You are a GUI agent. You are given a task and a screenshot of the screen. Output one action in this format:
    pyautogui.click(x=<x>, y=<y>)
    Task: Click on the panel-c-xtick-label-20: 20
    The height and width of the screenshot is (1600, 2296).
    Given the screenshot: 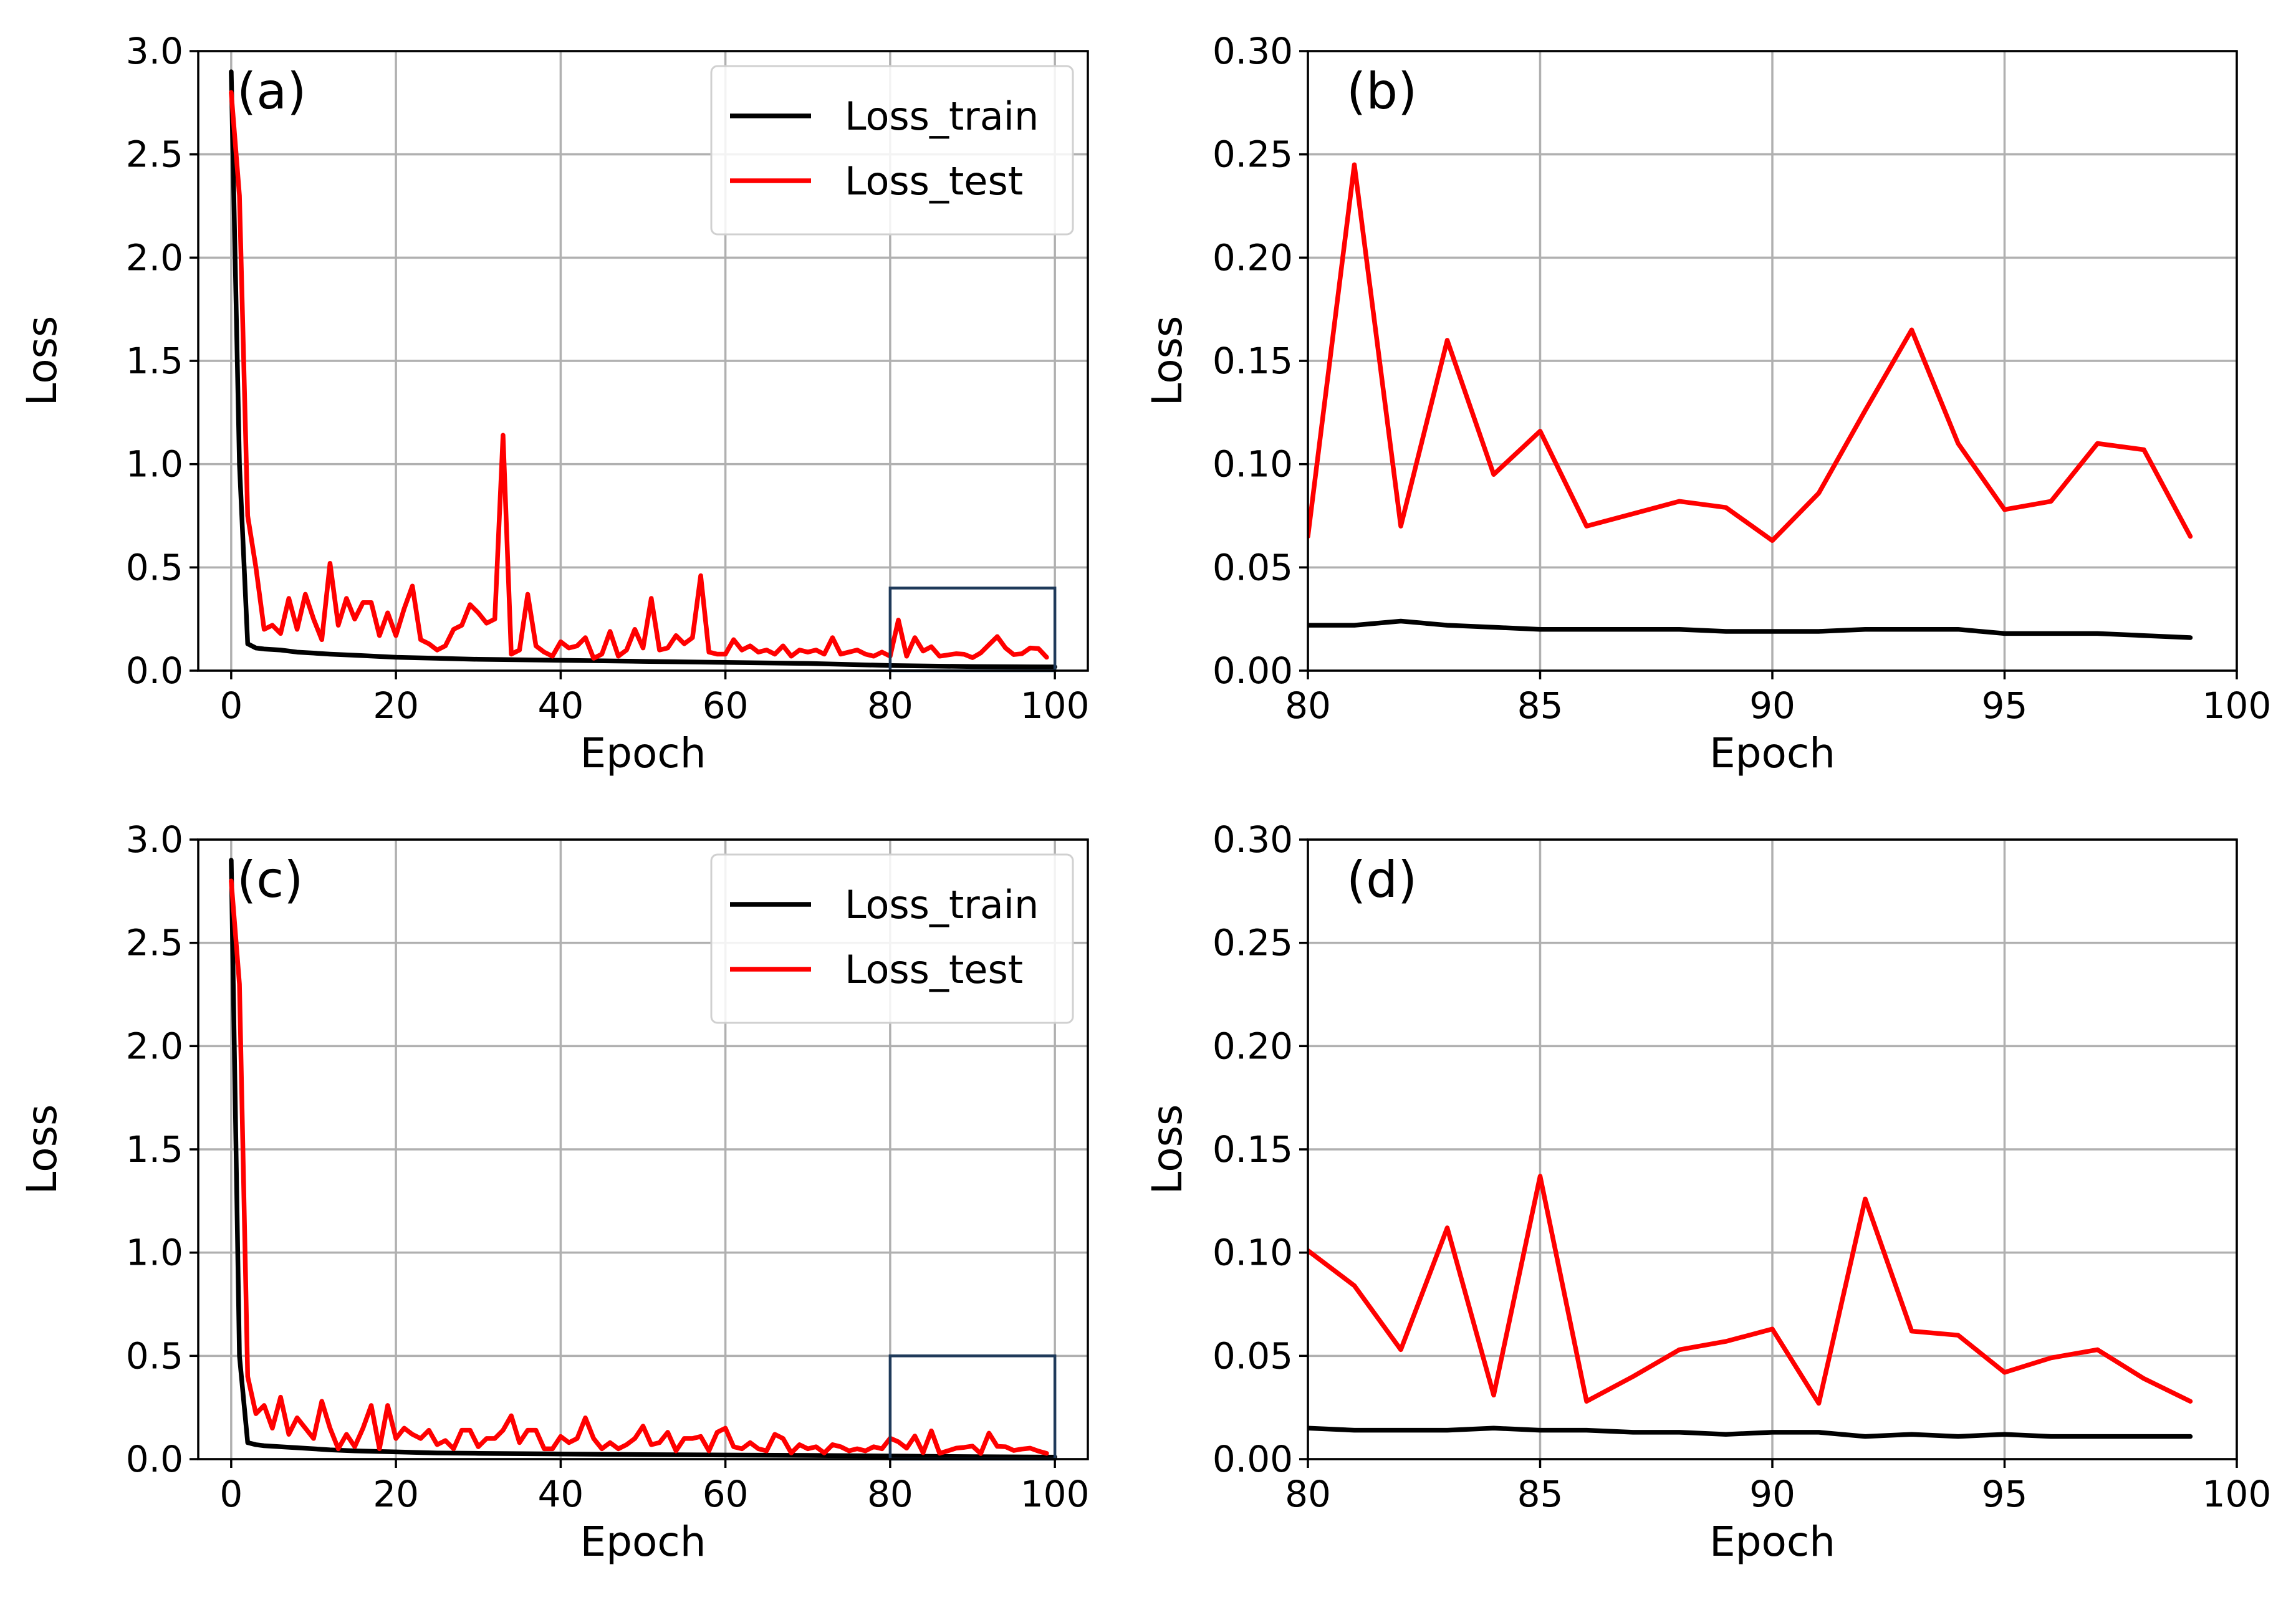 What is the action you would take?
    pyautogui.click(x=396, y=1494)
    